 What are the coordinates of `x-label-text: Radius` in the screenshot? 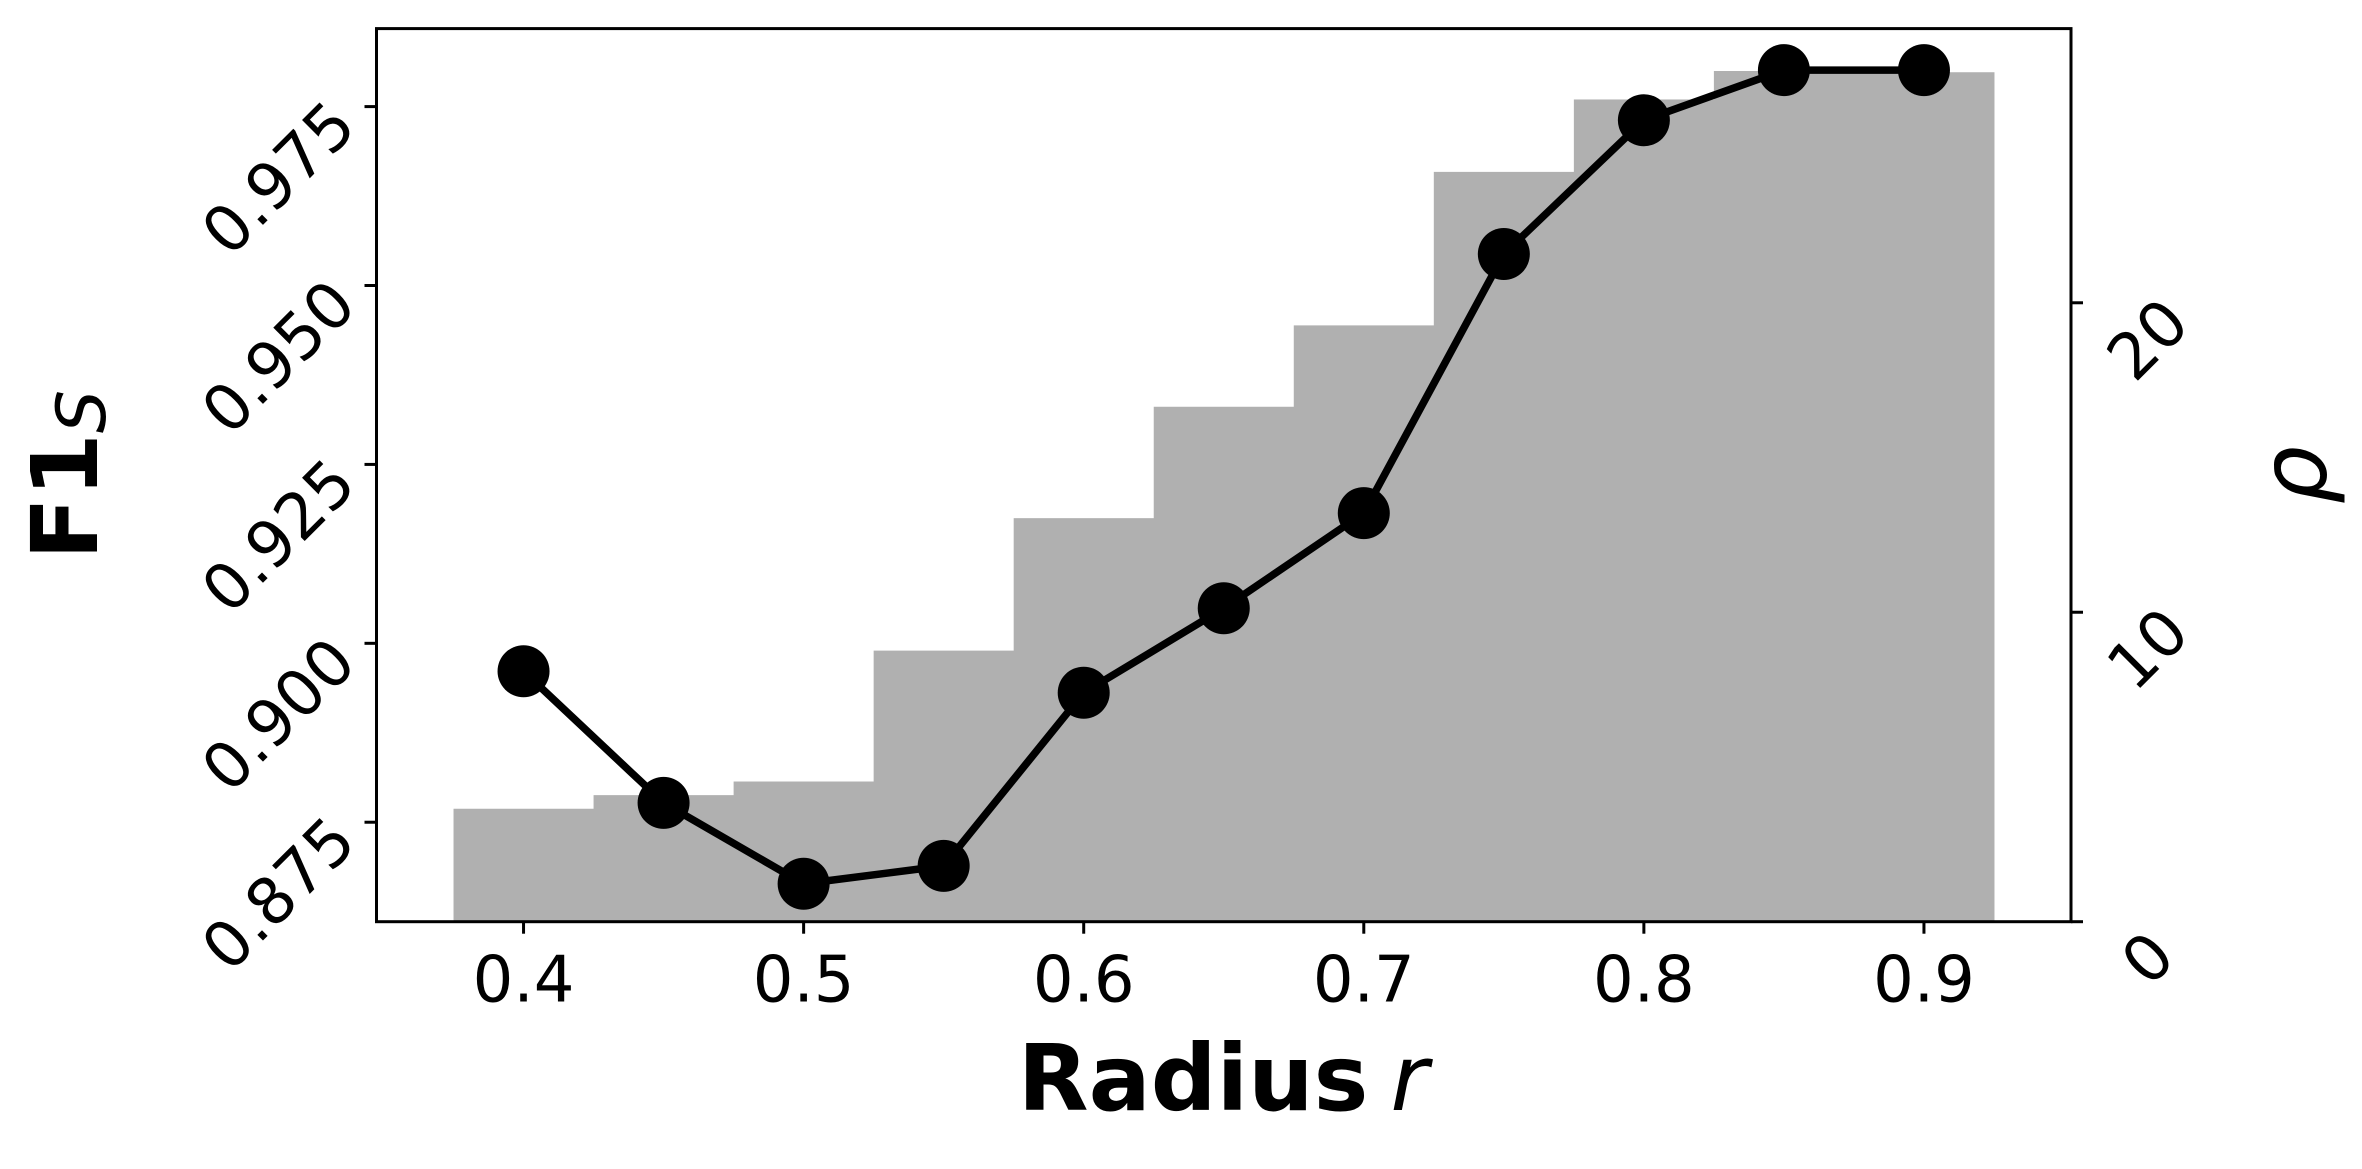 It's located at (1193, 1078).